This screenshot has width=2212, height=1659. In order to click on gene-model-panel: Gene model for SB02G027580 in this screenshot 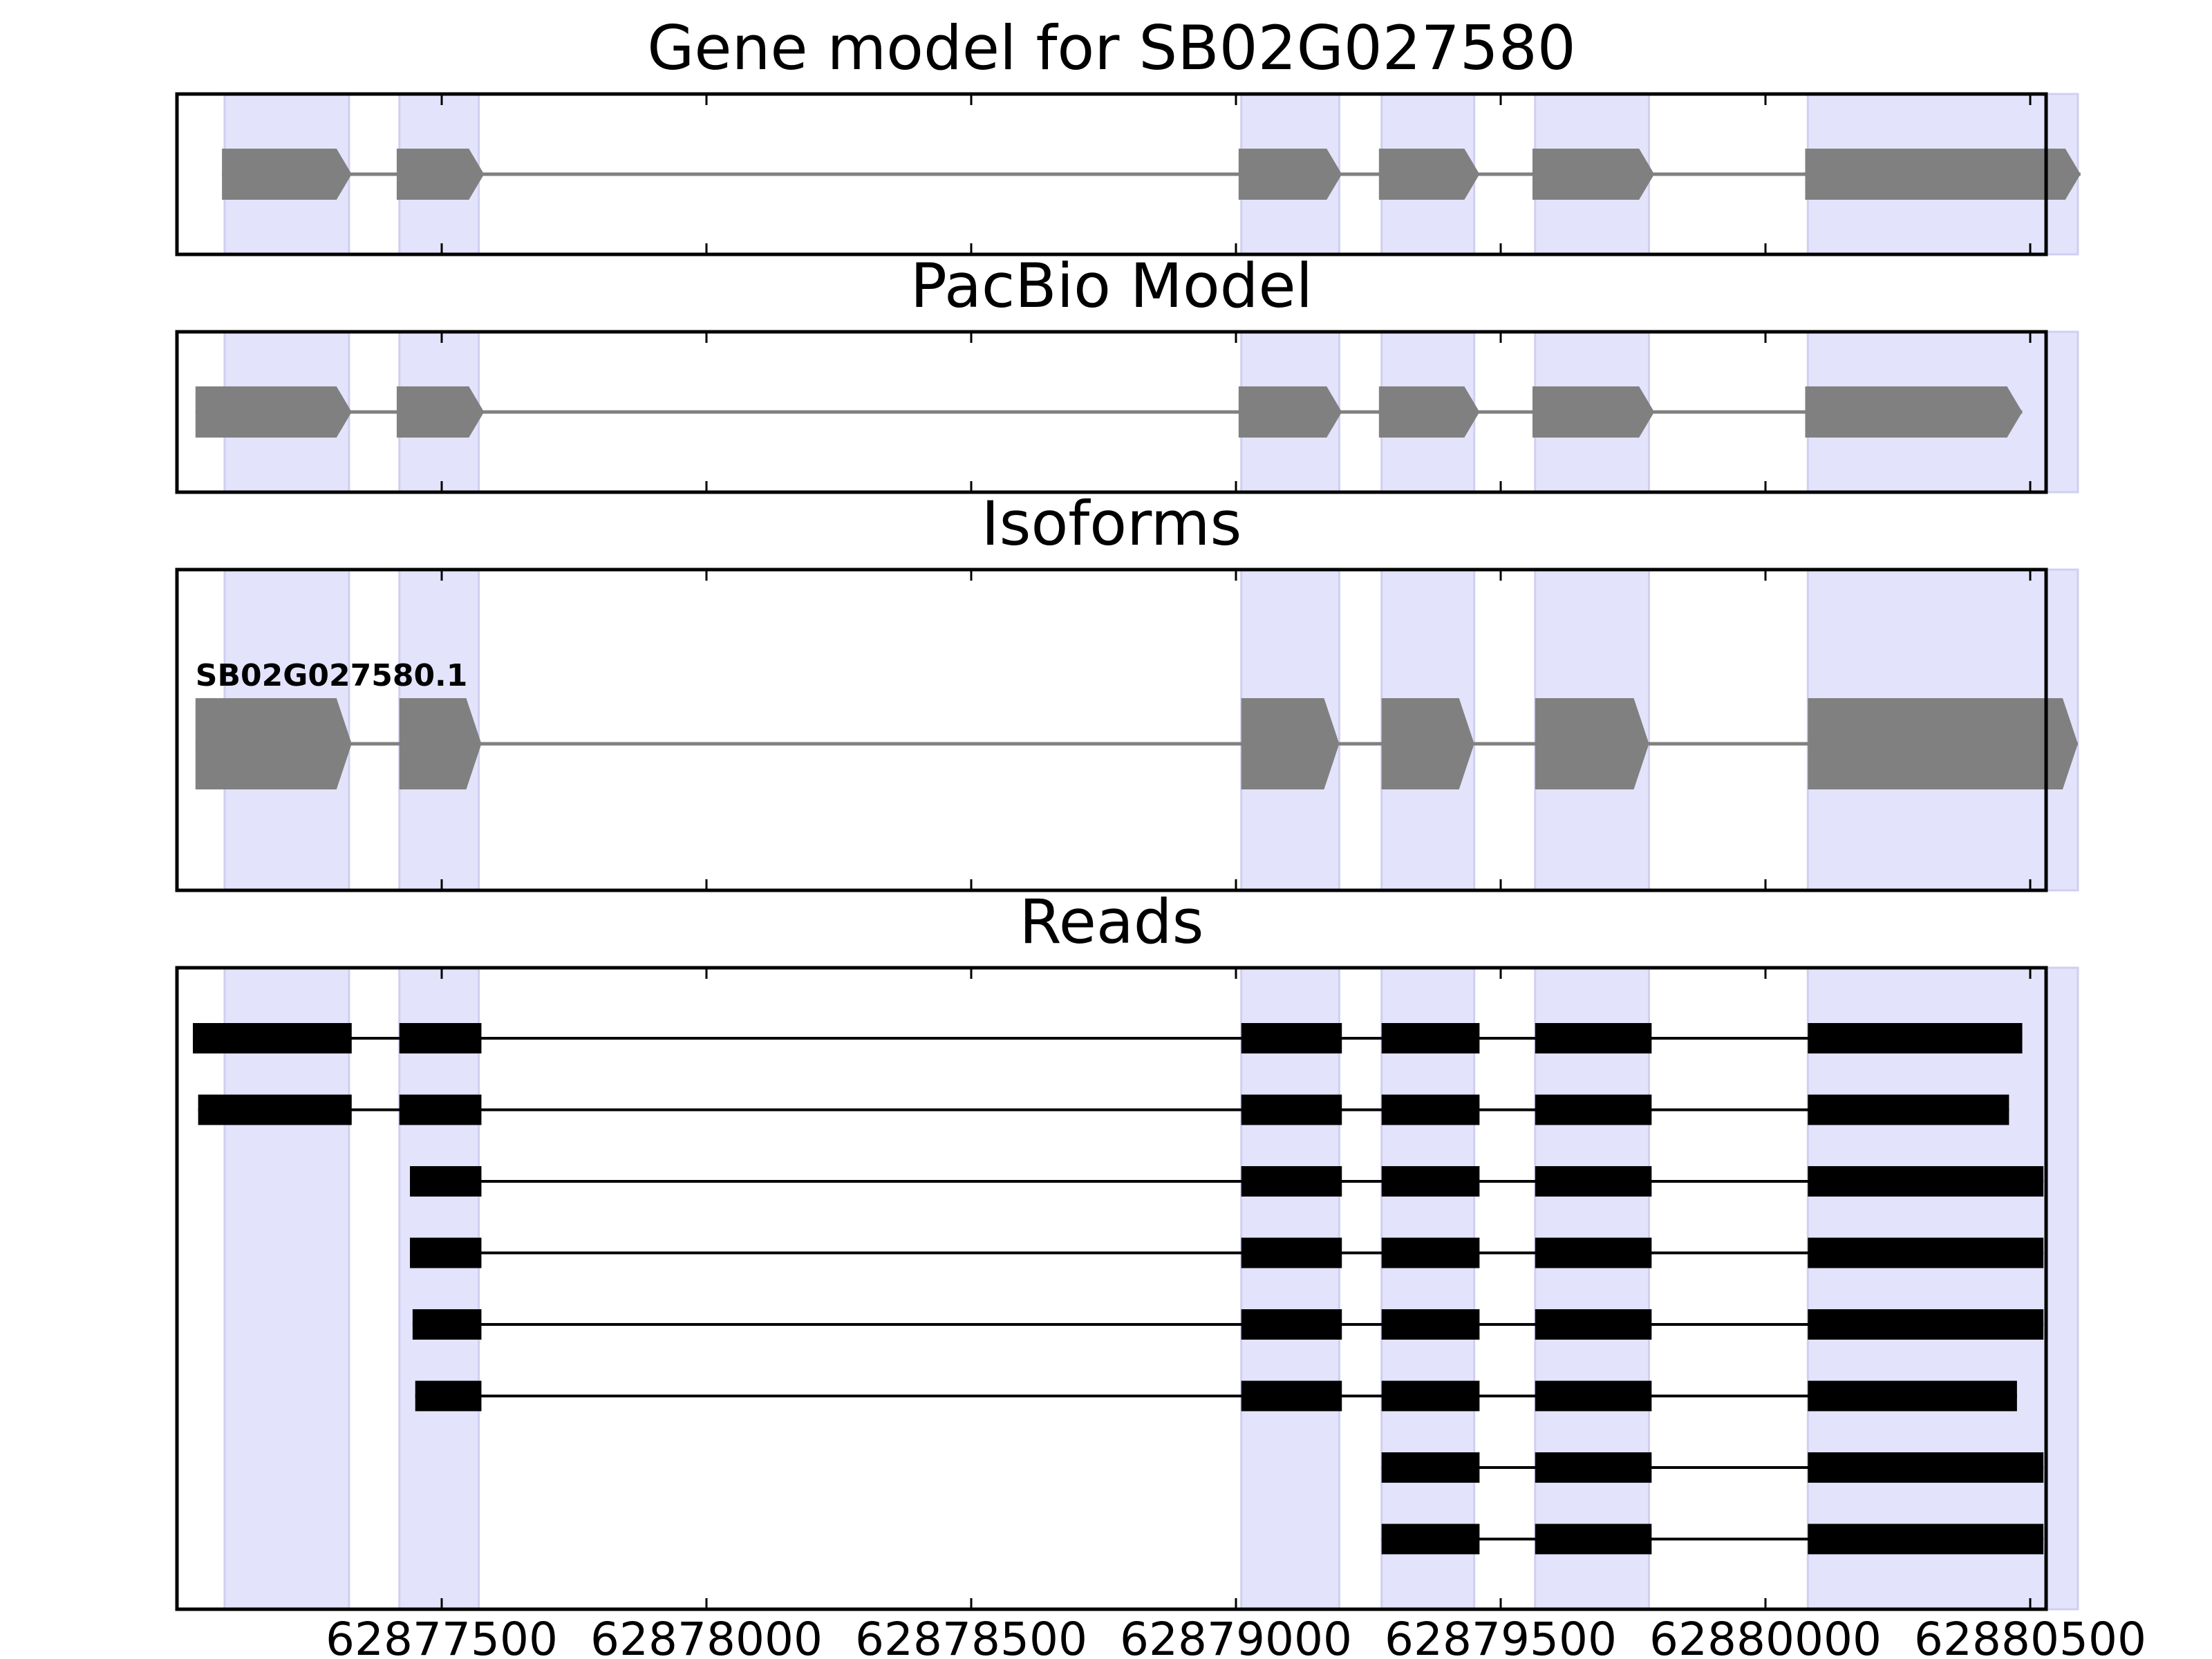, I will do `click(1128, 134)`.